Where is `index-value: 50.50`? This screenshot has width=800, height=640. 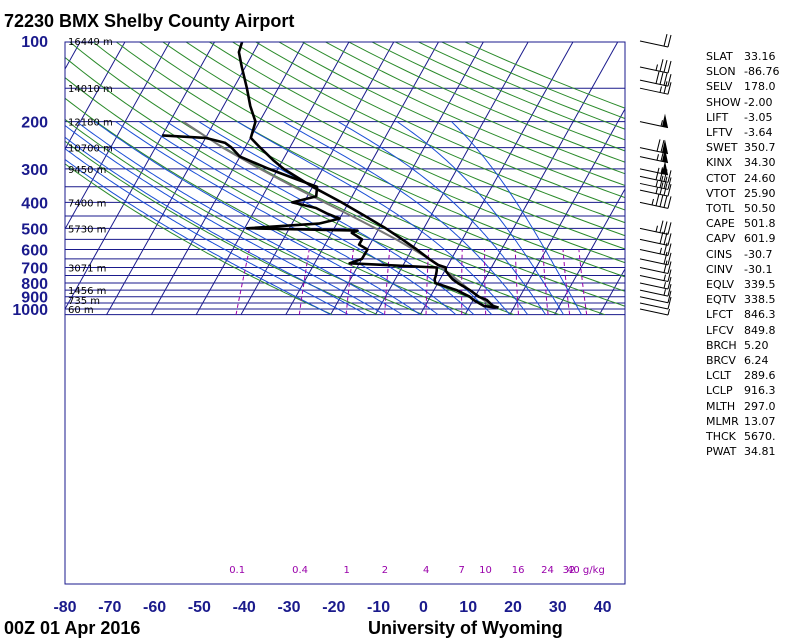
index-value: 50.50 is located at coordinates (760, 209).